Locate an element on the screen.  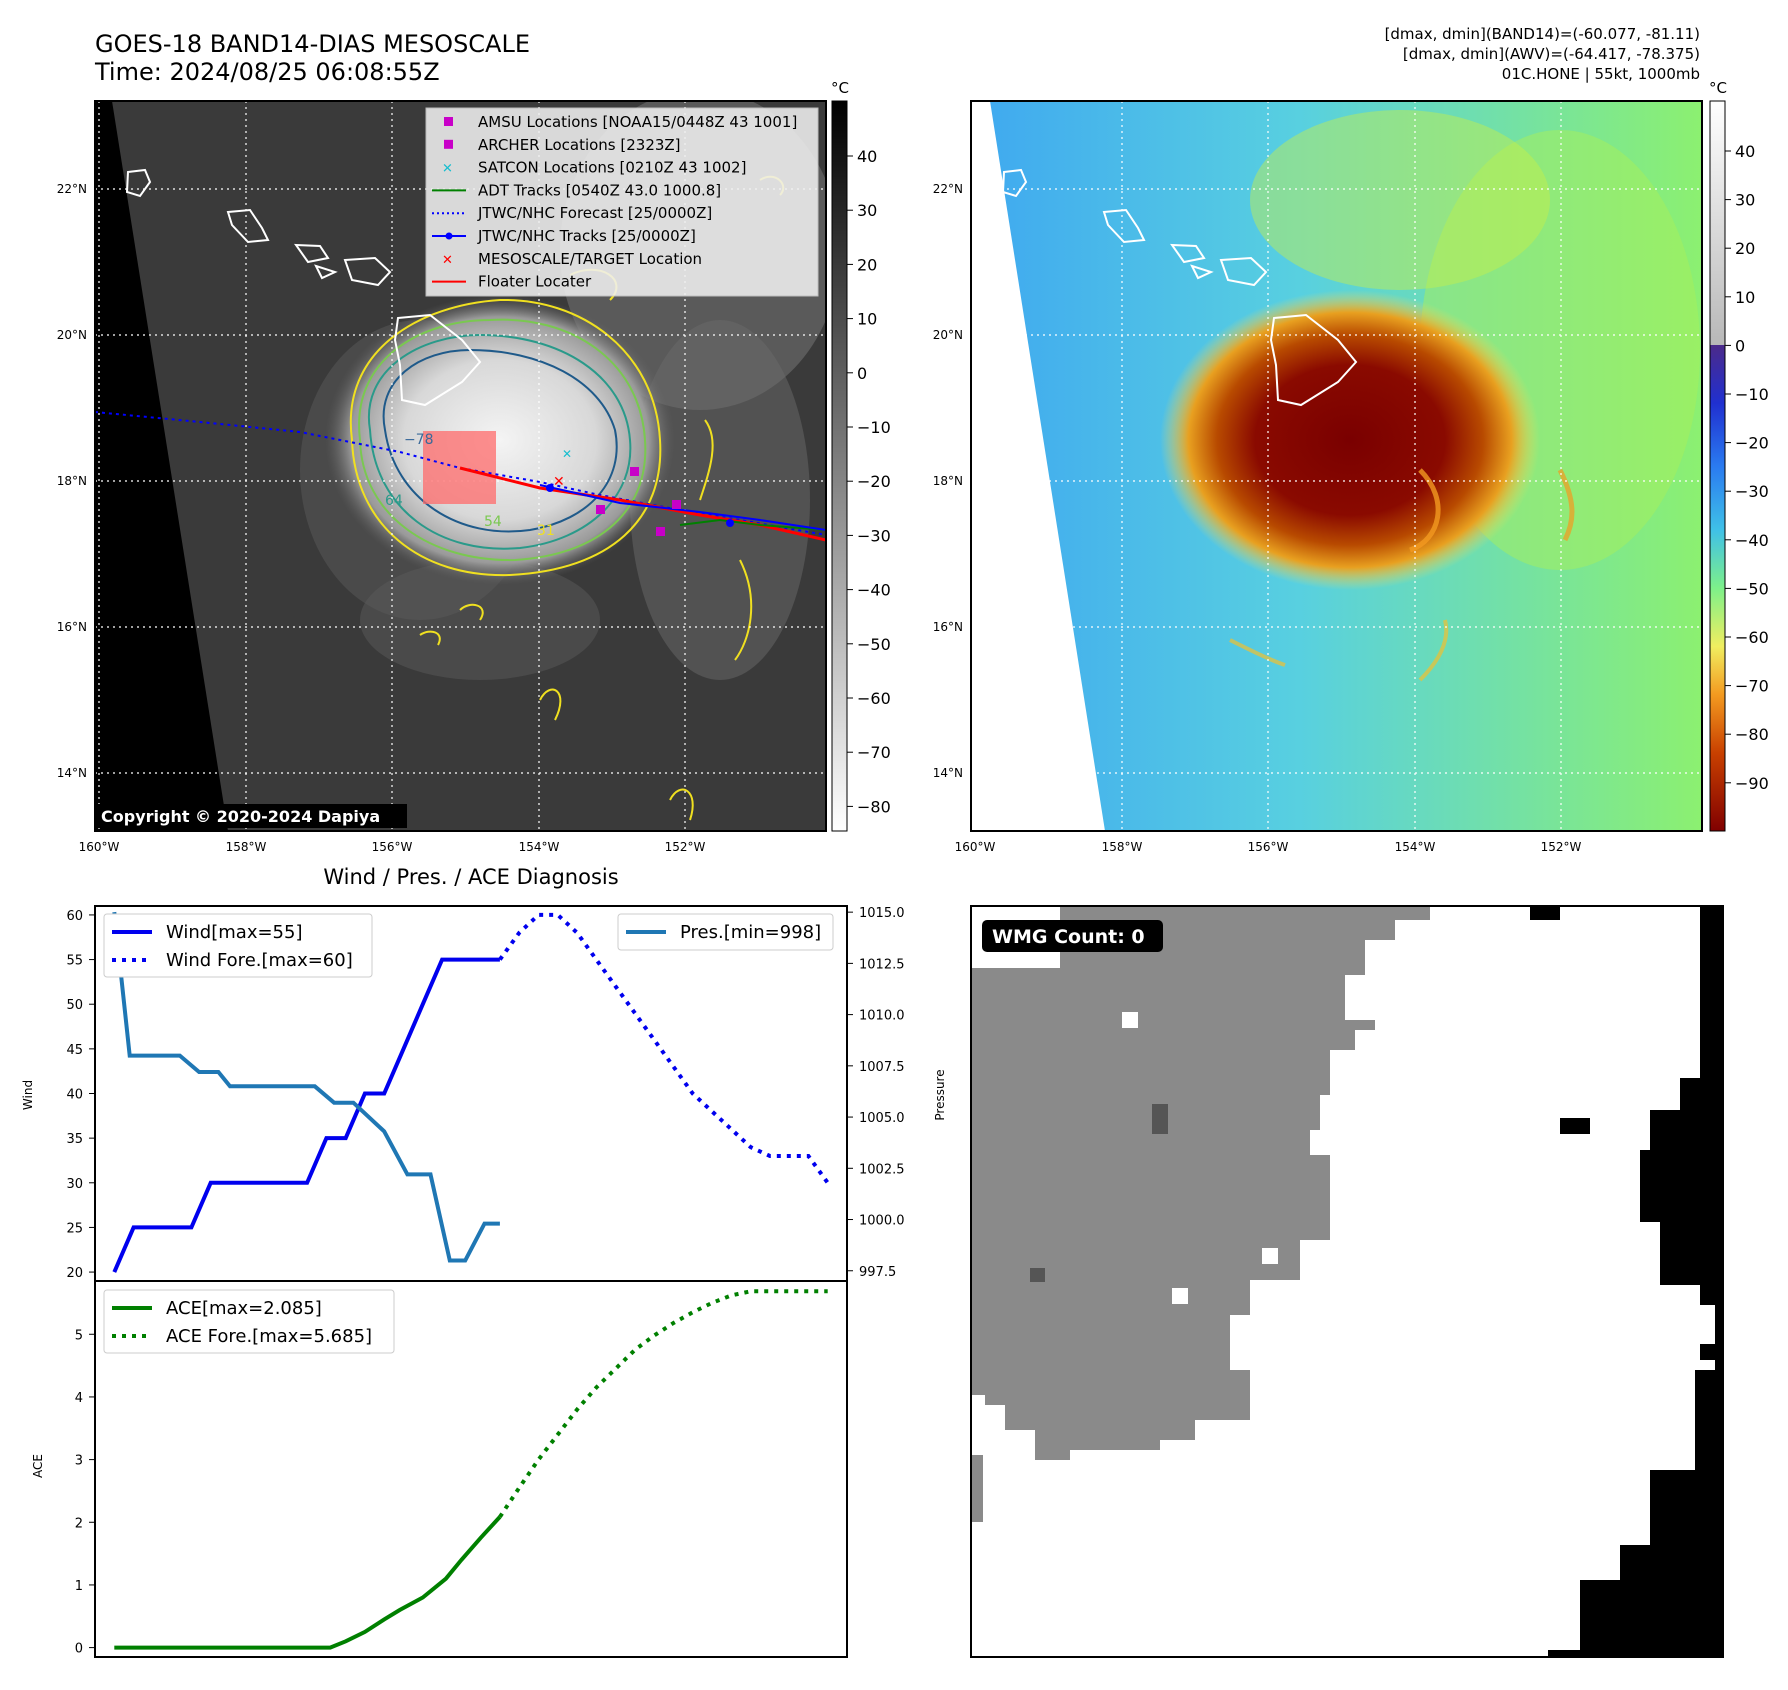
archer-marker is located at coordinates (634, 471).